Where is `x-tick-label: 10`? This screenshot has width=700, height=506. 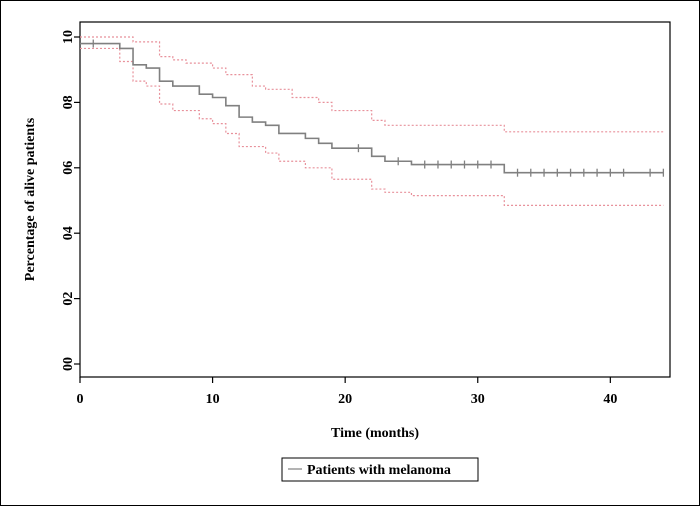
x-tick-label: 10 is located at coordinates (213, 399).